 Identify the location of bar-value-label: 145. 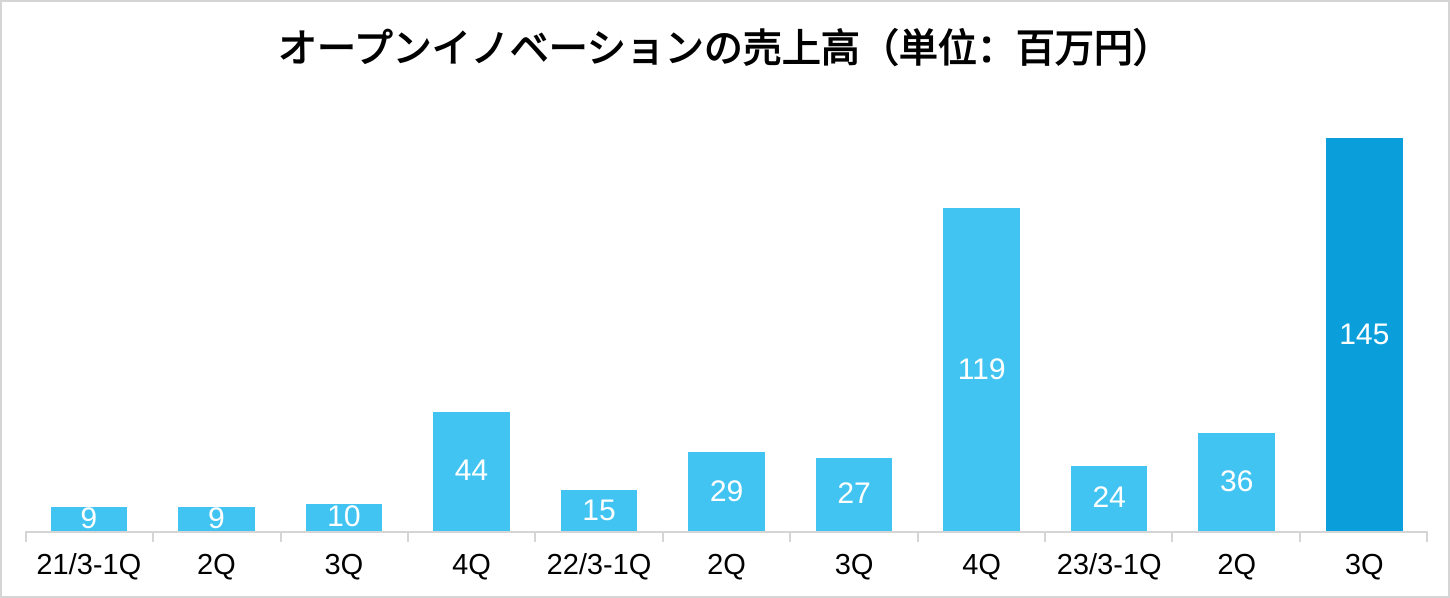
(1364, 334).